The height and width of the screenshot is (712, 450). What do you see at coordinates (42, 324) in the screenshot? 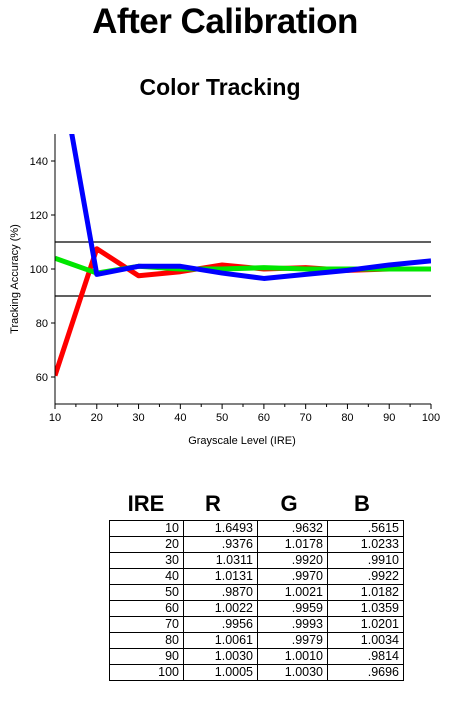
I see `y-tick-label: 80` at bounding box center [42, 324].